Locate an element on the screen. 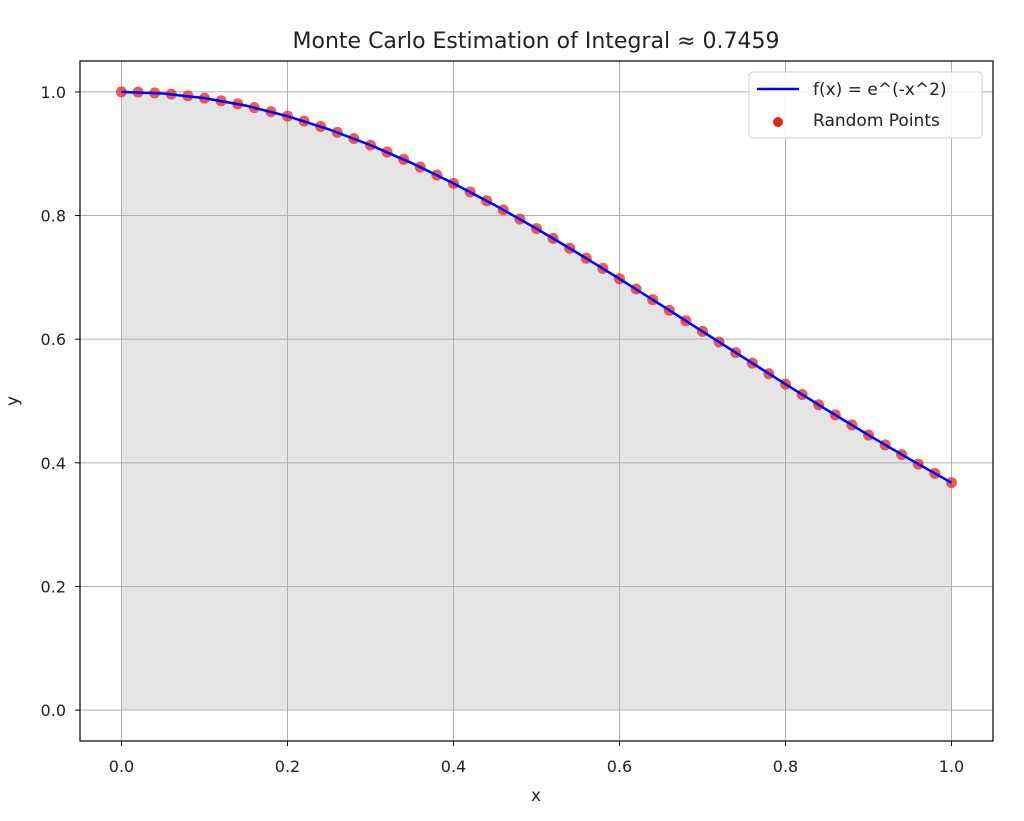 The height and width of the screenshot is (821, 1024). x-tick-label: 0.6 is located at coordinates (619, 766).